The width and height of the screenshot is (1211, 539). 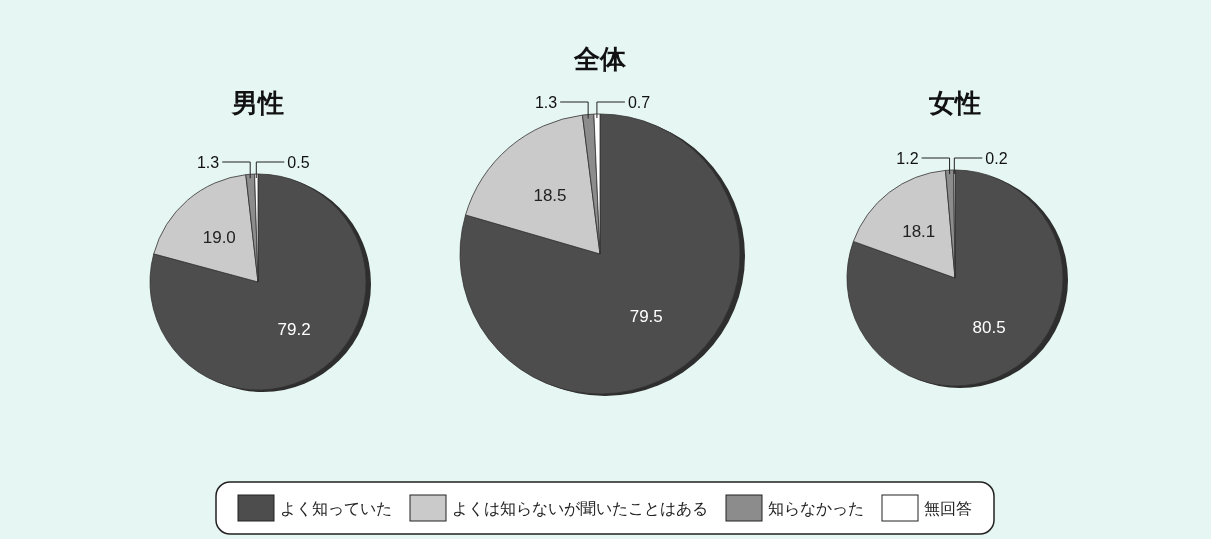 What do you see at coordinates (816, 508) in the screenshot?
I see `legend-label: 知らなかった` at bounding box center [816, 508].